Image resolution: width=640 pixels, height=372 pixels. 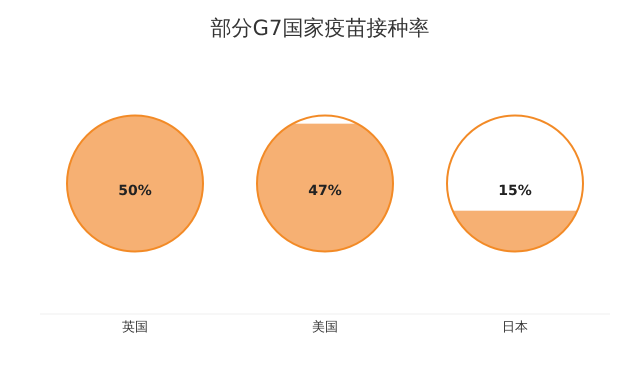 What do you see at coordinates (320, 28) in the screenshot?
I see `text: 部分G7国家疫苗接种率` at bounding box center [320, 28].